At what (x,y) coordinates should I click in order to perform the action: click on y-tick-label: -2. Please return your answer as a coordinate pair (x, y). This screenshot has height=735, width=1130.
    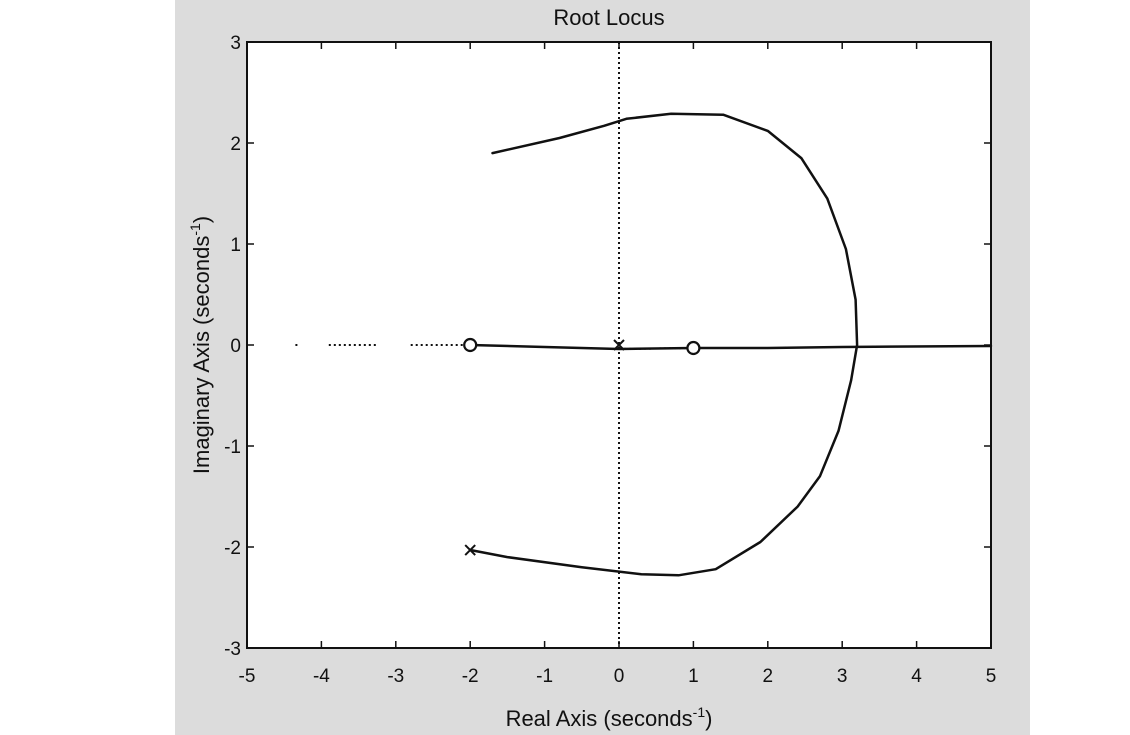
    Looking at the image, I should click on (232, 548).